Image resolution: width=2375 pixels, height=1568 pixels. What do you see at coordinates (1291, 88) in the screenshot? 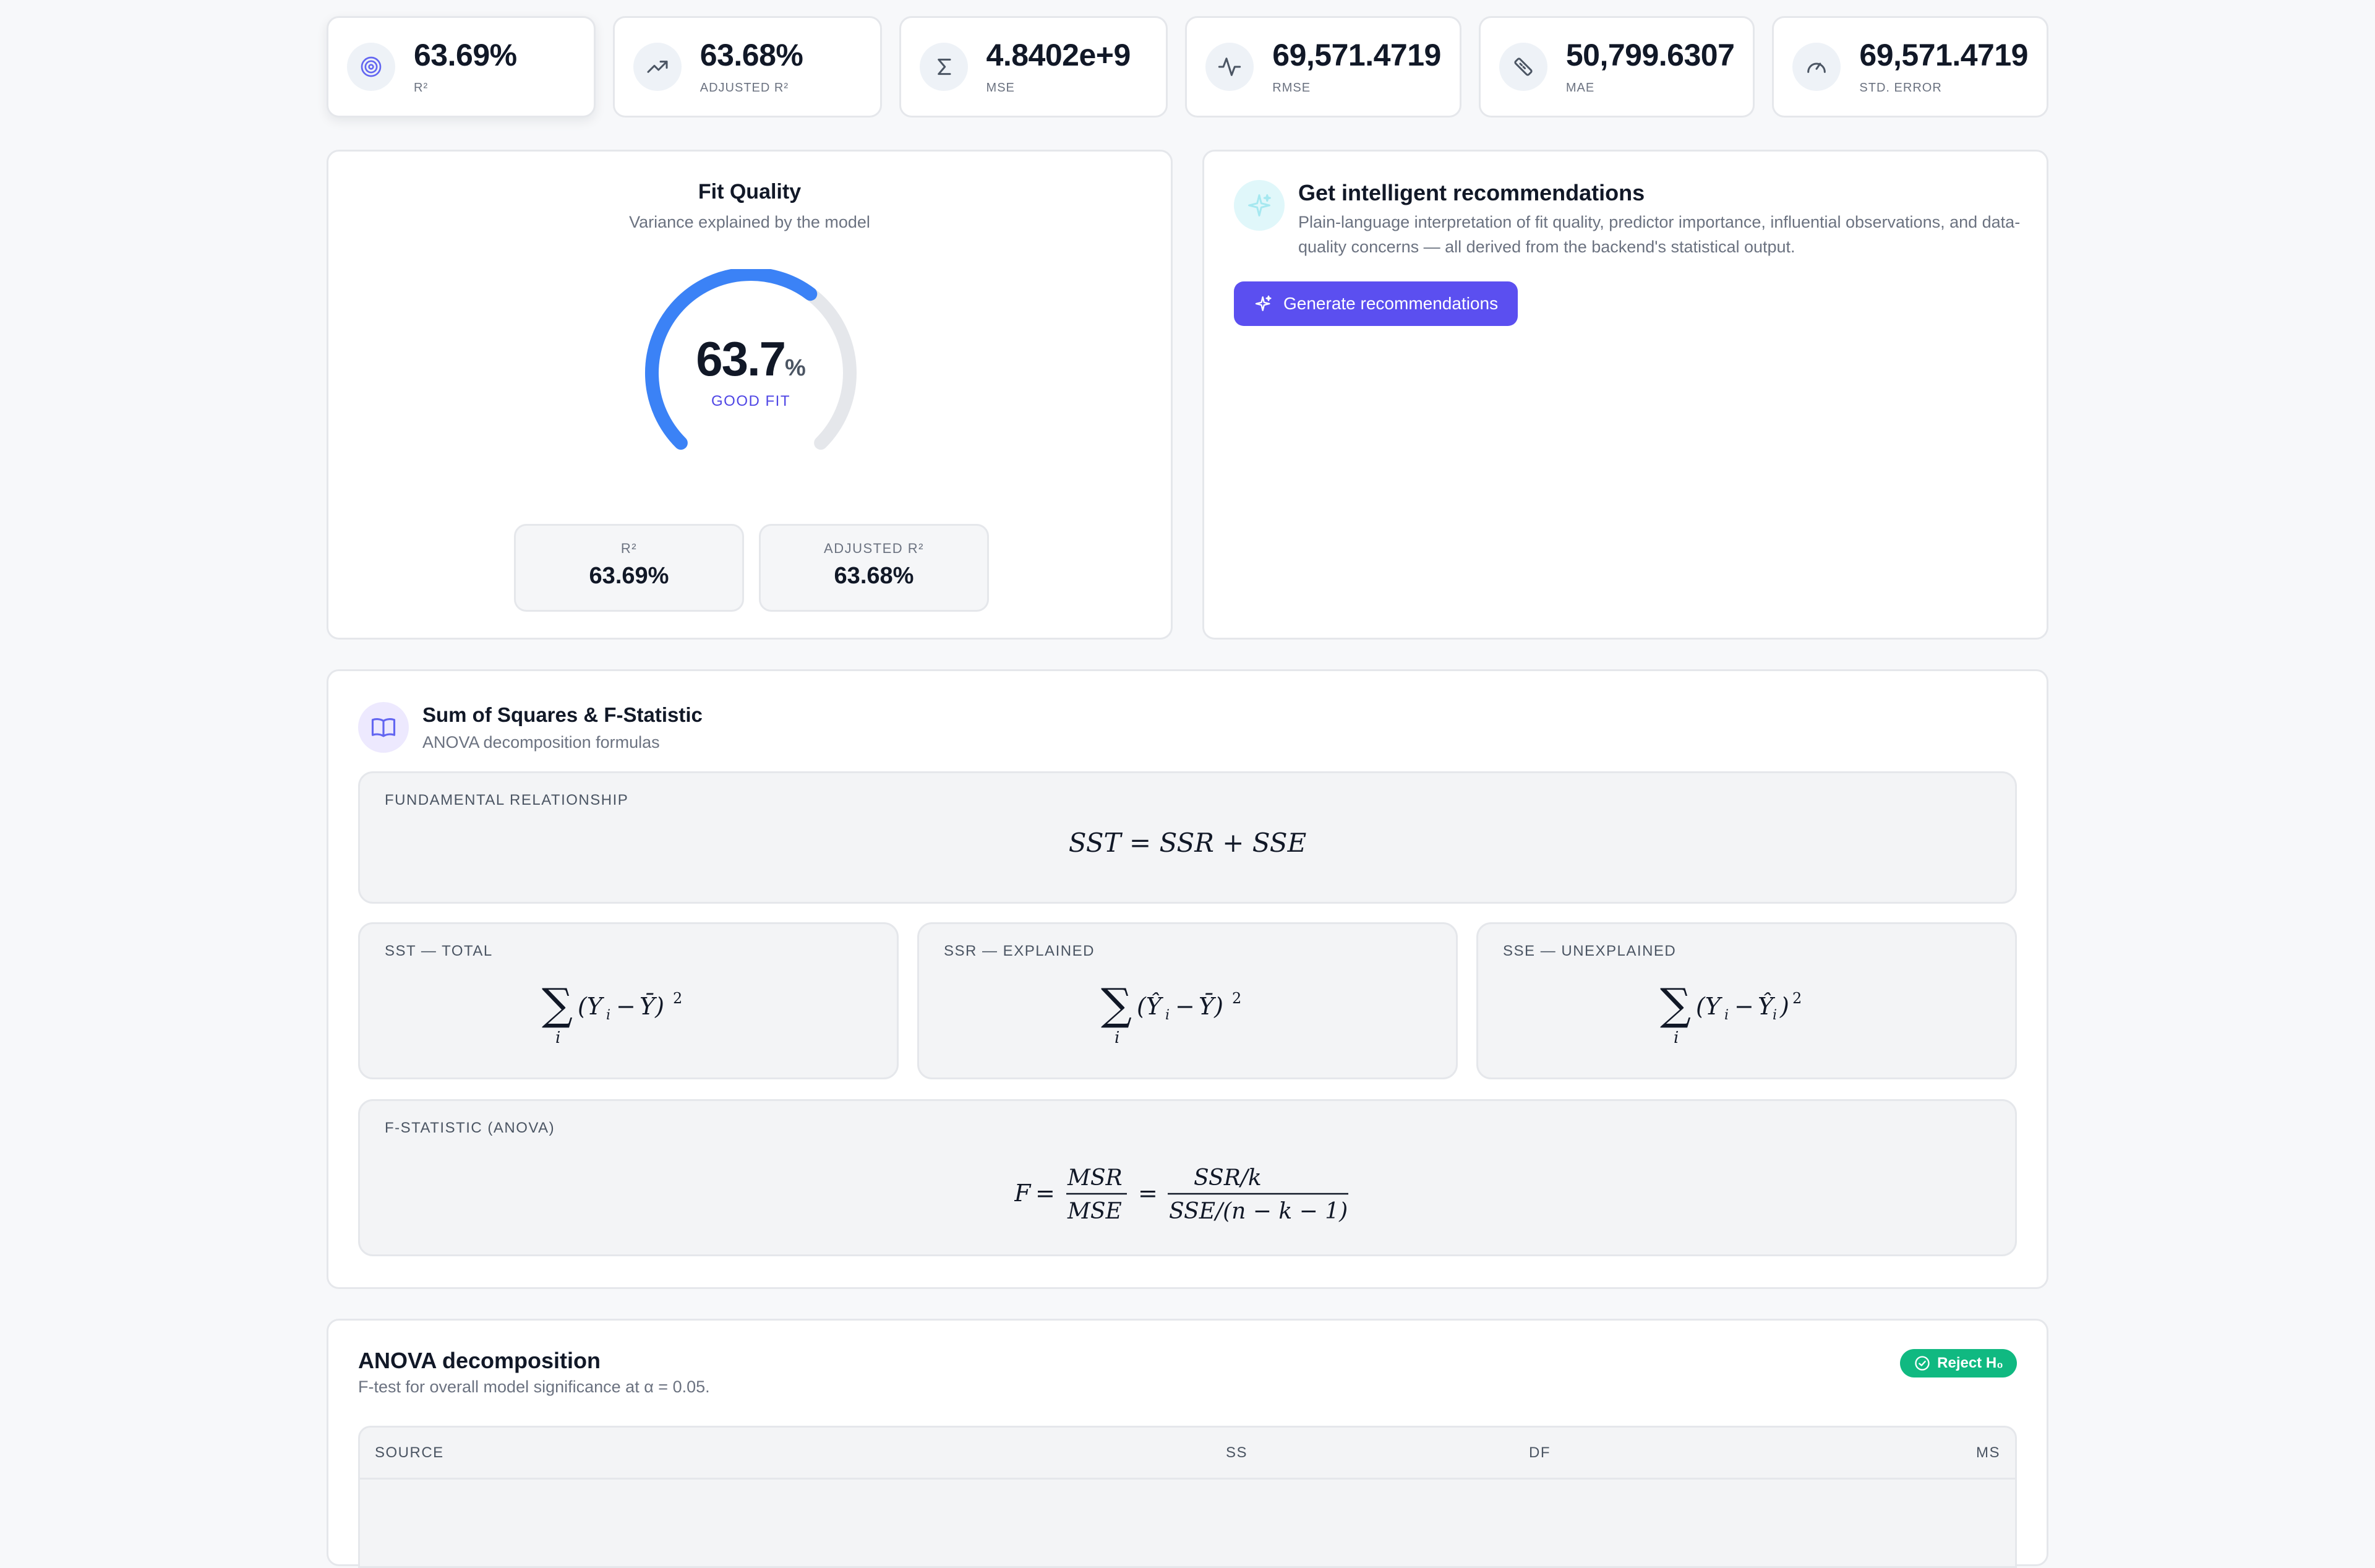
I see `metric-label: RMSE` at bounding box center [1291, 88].